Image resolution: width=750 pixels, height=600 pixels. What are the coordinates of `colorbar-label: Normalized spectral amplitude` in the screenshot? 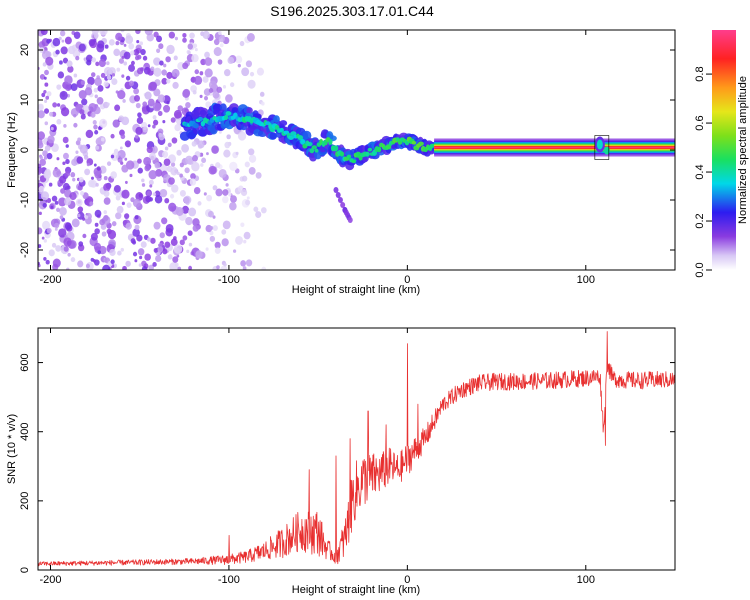 It's located at (743, 150).